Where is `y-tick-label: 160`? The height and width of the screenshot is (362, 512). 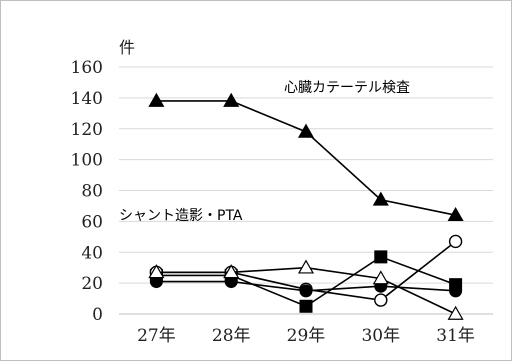
y-tick-label: 160 is located at coordinates (87, 68).